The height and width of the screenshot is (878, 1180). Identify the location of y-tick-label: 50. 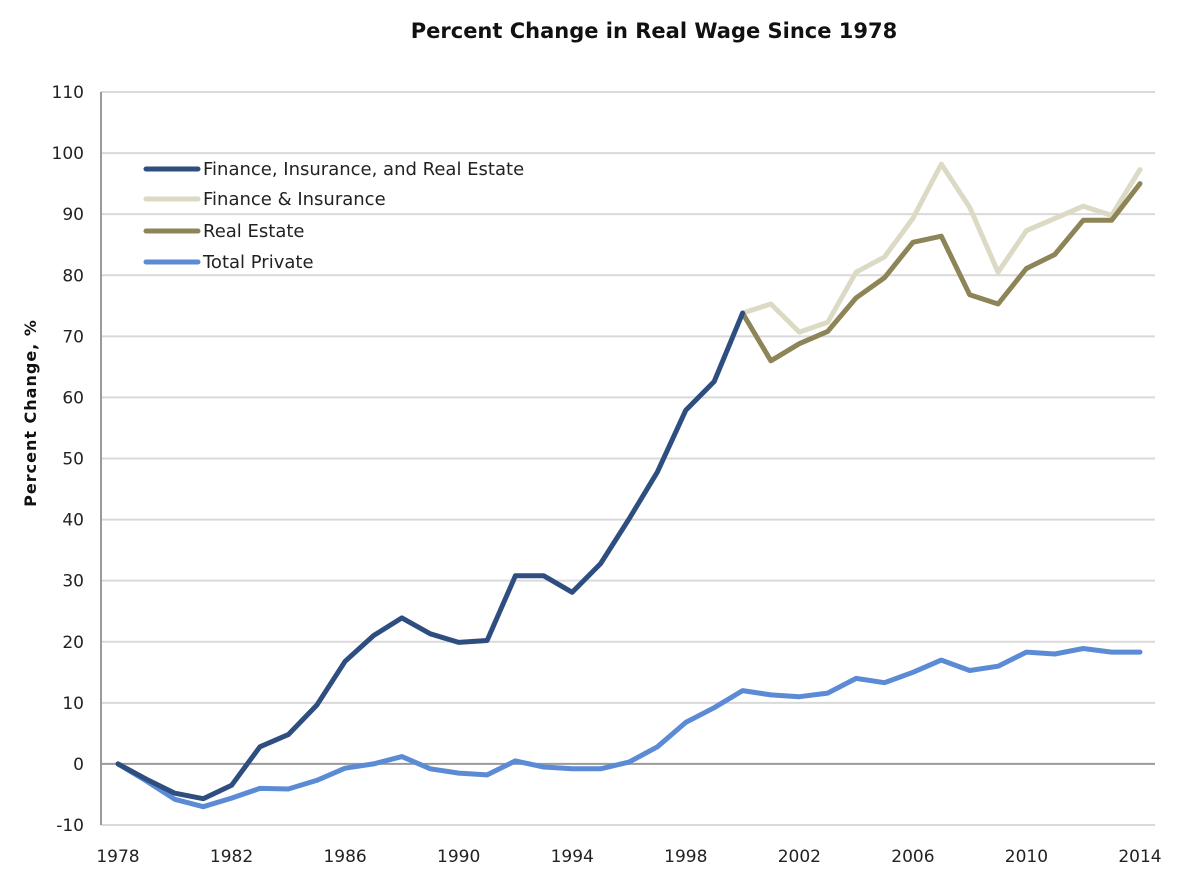
(73, 460).